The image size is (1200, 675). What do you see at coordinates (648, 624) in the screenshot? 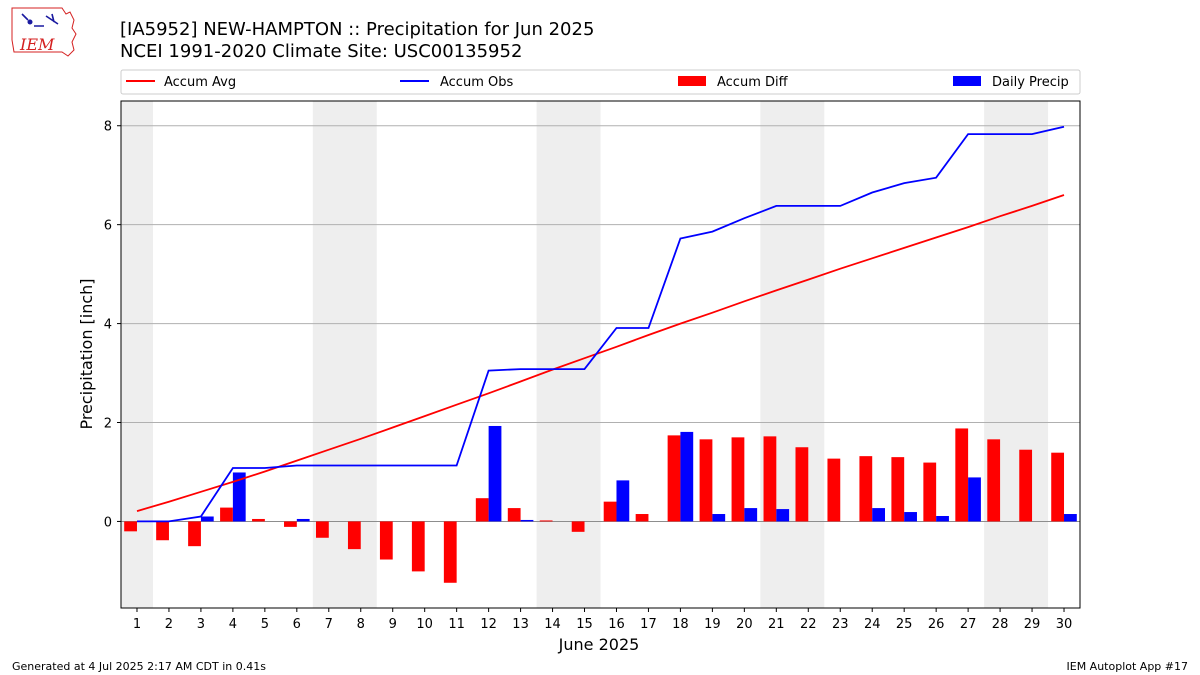
I see `x-tick-label: 17` at bounding box center [648, 624].